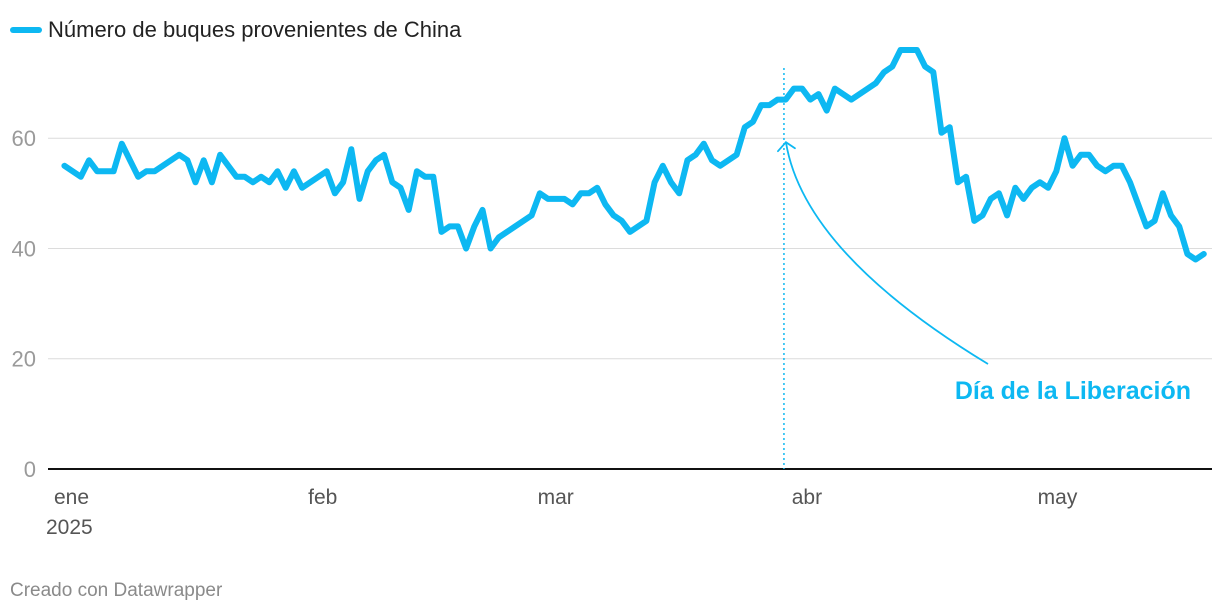 The width and height of the screenshot is (1220, 616). What do you see at coordinates (887, 253) in the screenshot?
I see `annotation-arrow` at bounding box center [887, 253].